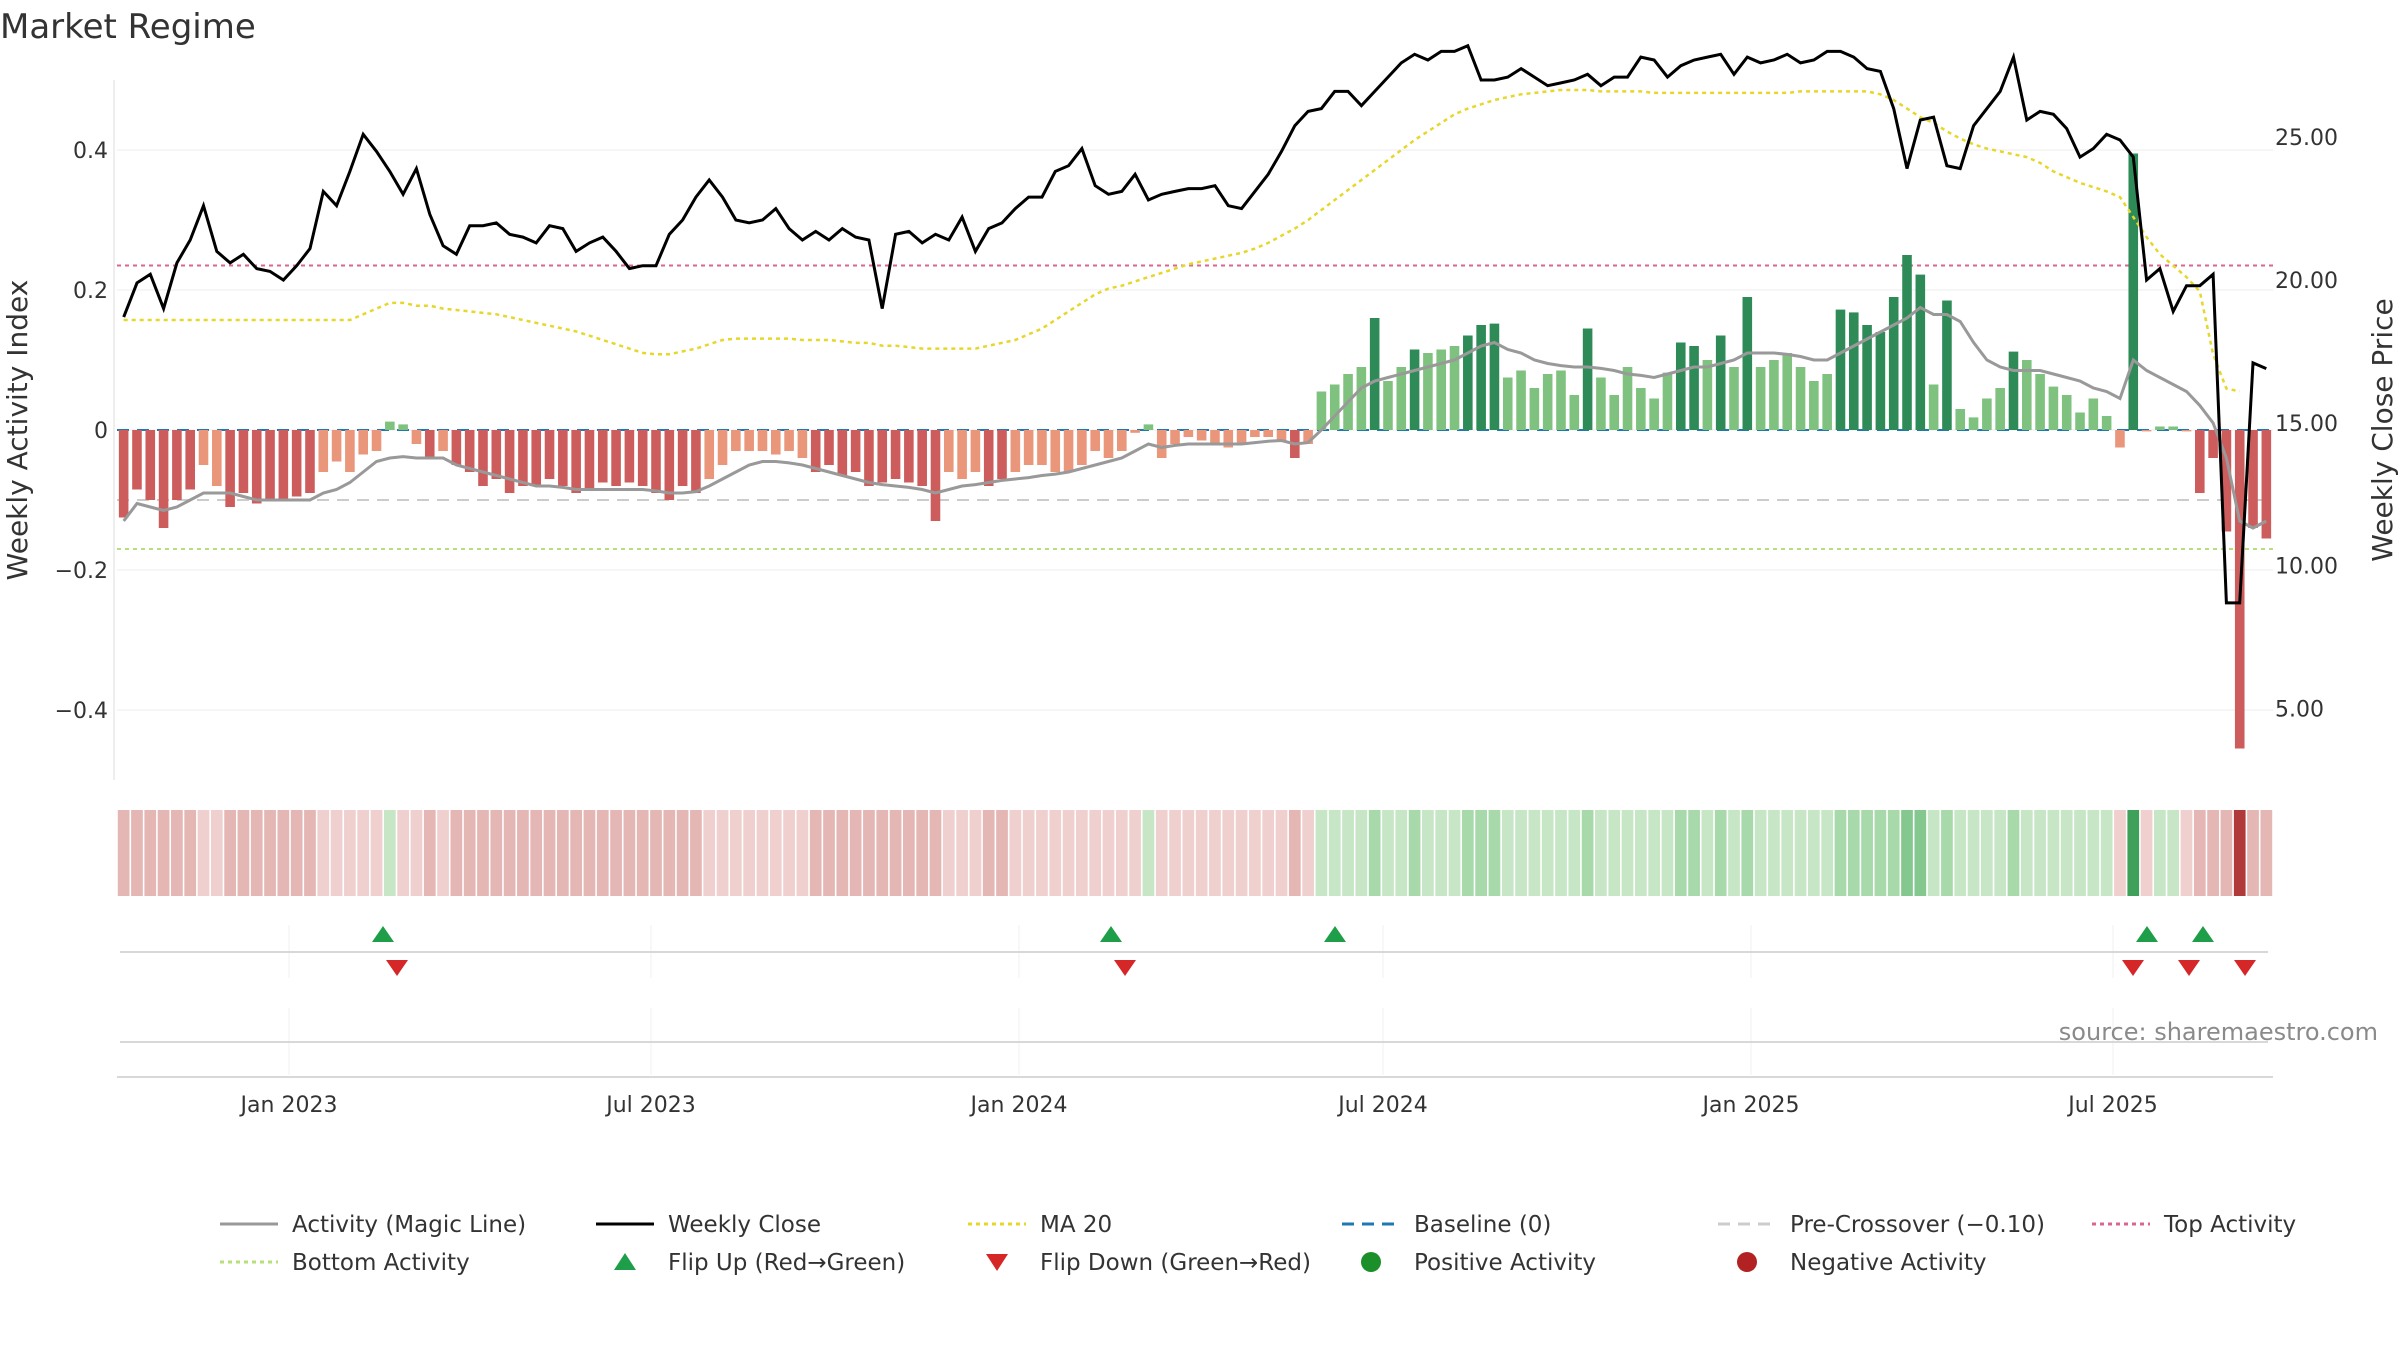 The height and width of the screenshot is (1350, 2400). Describe the element at coordinates (2299, 710) in the screenshot. I see `y-right-tick-label: 5.00` at that location.